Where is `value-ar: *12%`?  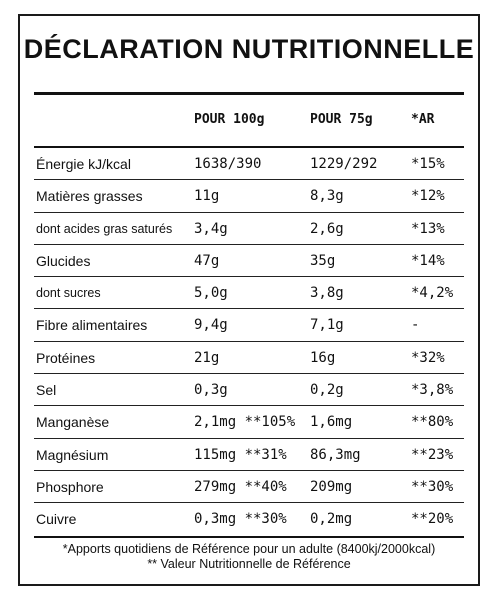 value-ar: *12% is located at coordinates (428, 196).